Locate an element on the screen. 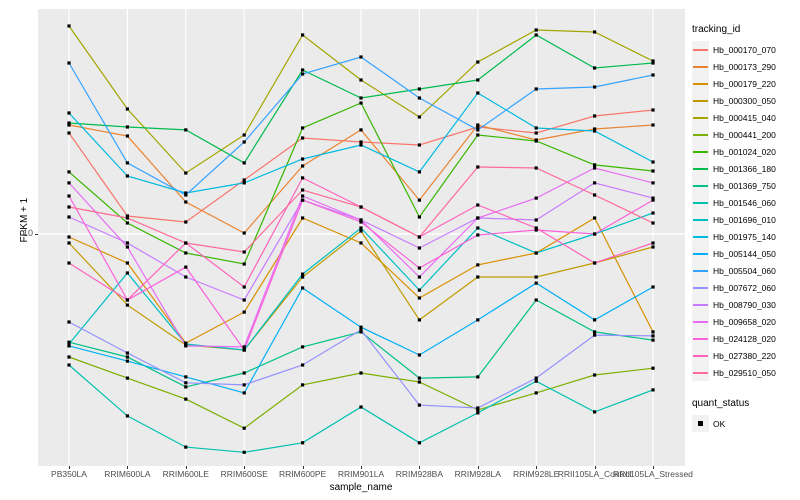 The width and height of the screenshot is (800, 500). legend-item: Hb_001696_010 is located at coordinates (745, 219).